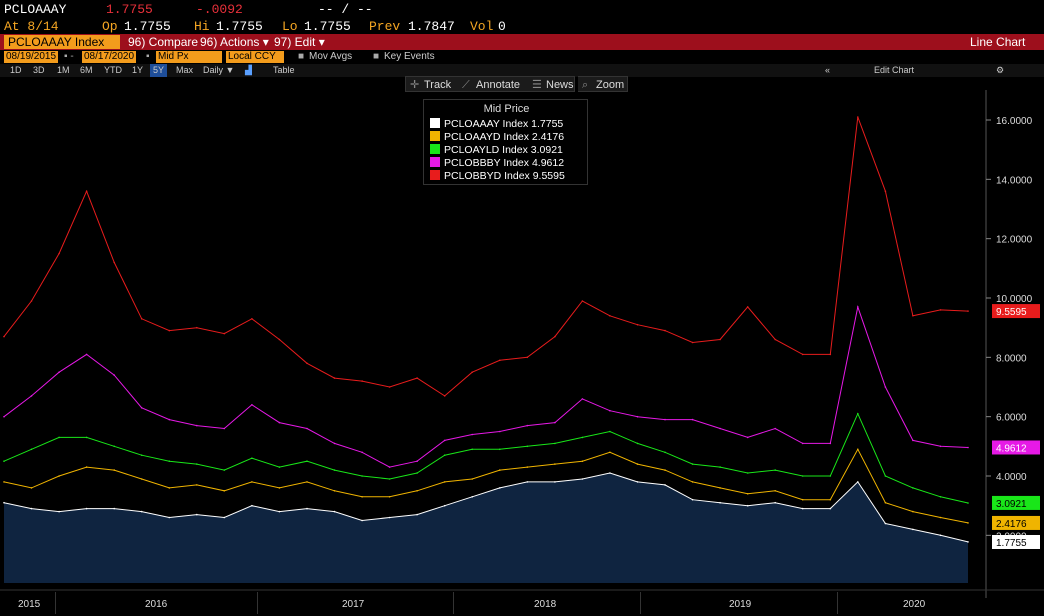 Image resolution: width=1044 pixels, height=616 pixels. What do you see at coordinates (740, 604) in the screenshot?
I see `x-tick-label: 2019` at bounding box center [740, 604].